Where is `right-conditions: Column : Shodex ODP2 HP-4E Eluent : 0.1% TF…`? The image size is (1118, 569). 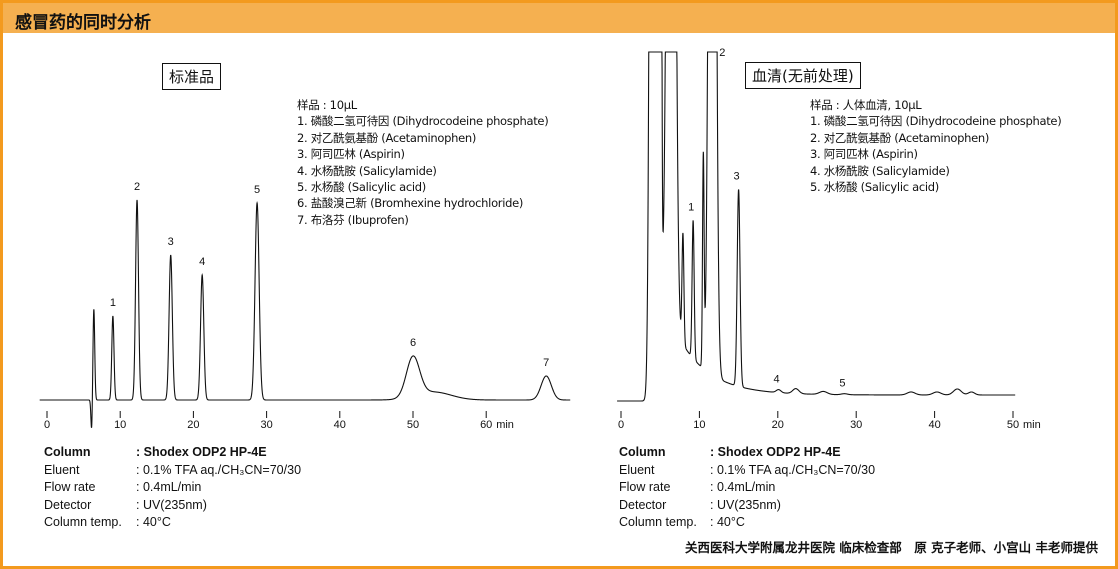
right-conditions: Column : Shodex ODP2 HP-4E Eluent : 0.1% TF… is located at coordinates (819, 488).